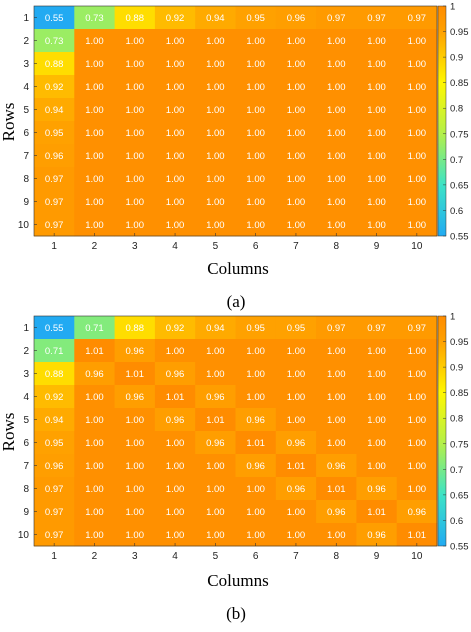 The width and height of the screenshot is (471, 632). Describe the element at coordinates (459, 495) in the screenshot. I see `colorbar-tick-label: 0.65` at that location.